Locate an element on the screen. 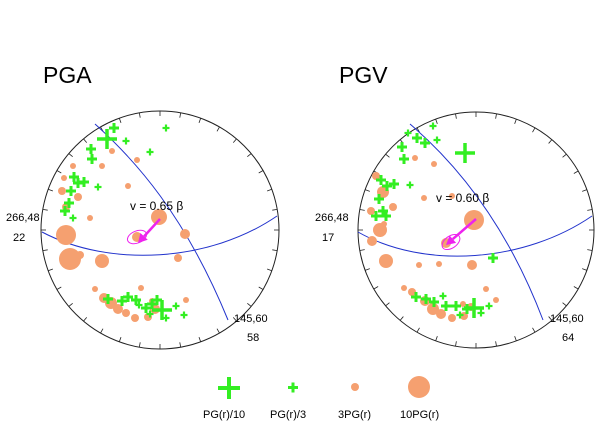  pgv-left-label-azimuth: 266,48 is located at coordinates (332, 218).